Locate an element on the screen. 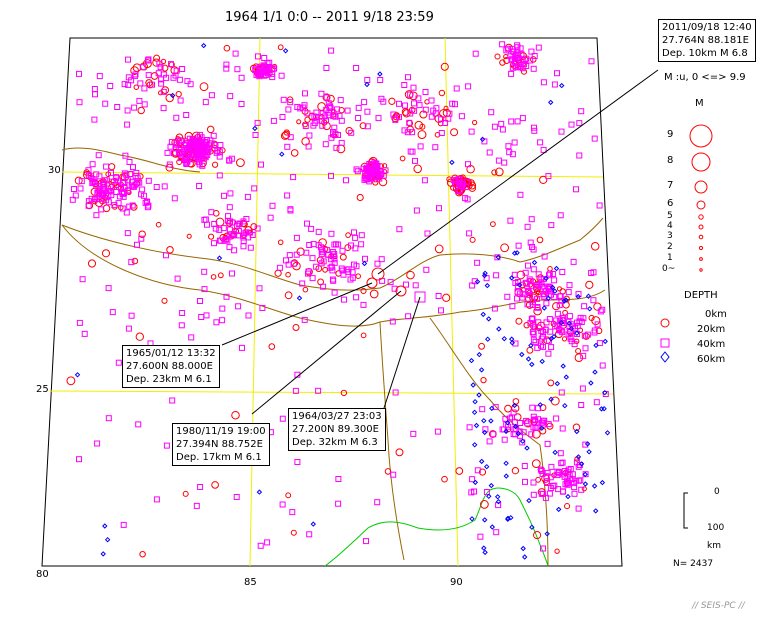 The width and height of the screenshot is (783, 618). event-2011-marker is located at coordinates (378, 274).